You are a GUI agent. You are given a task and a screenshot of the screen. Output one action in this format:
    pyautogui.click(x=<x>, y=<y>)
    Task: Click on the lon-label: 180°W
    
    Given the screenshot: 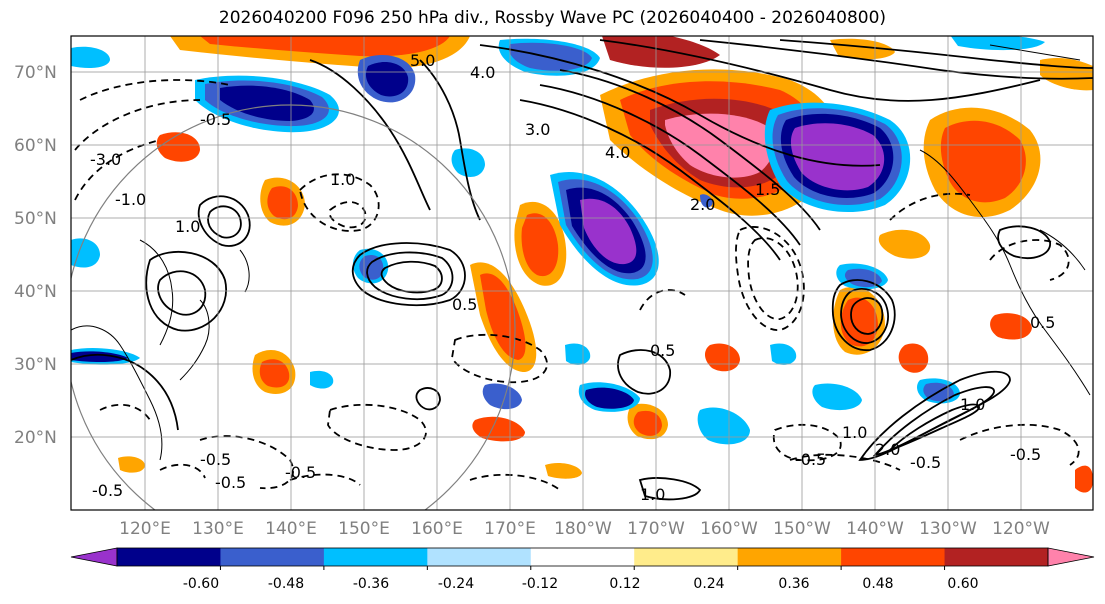 What is the action you would take?
    pyautogui.click(x=583, y=529)
    